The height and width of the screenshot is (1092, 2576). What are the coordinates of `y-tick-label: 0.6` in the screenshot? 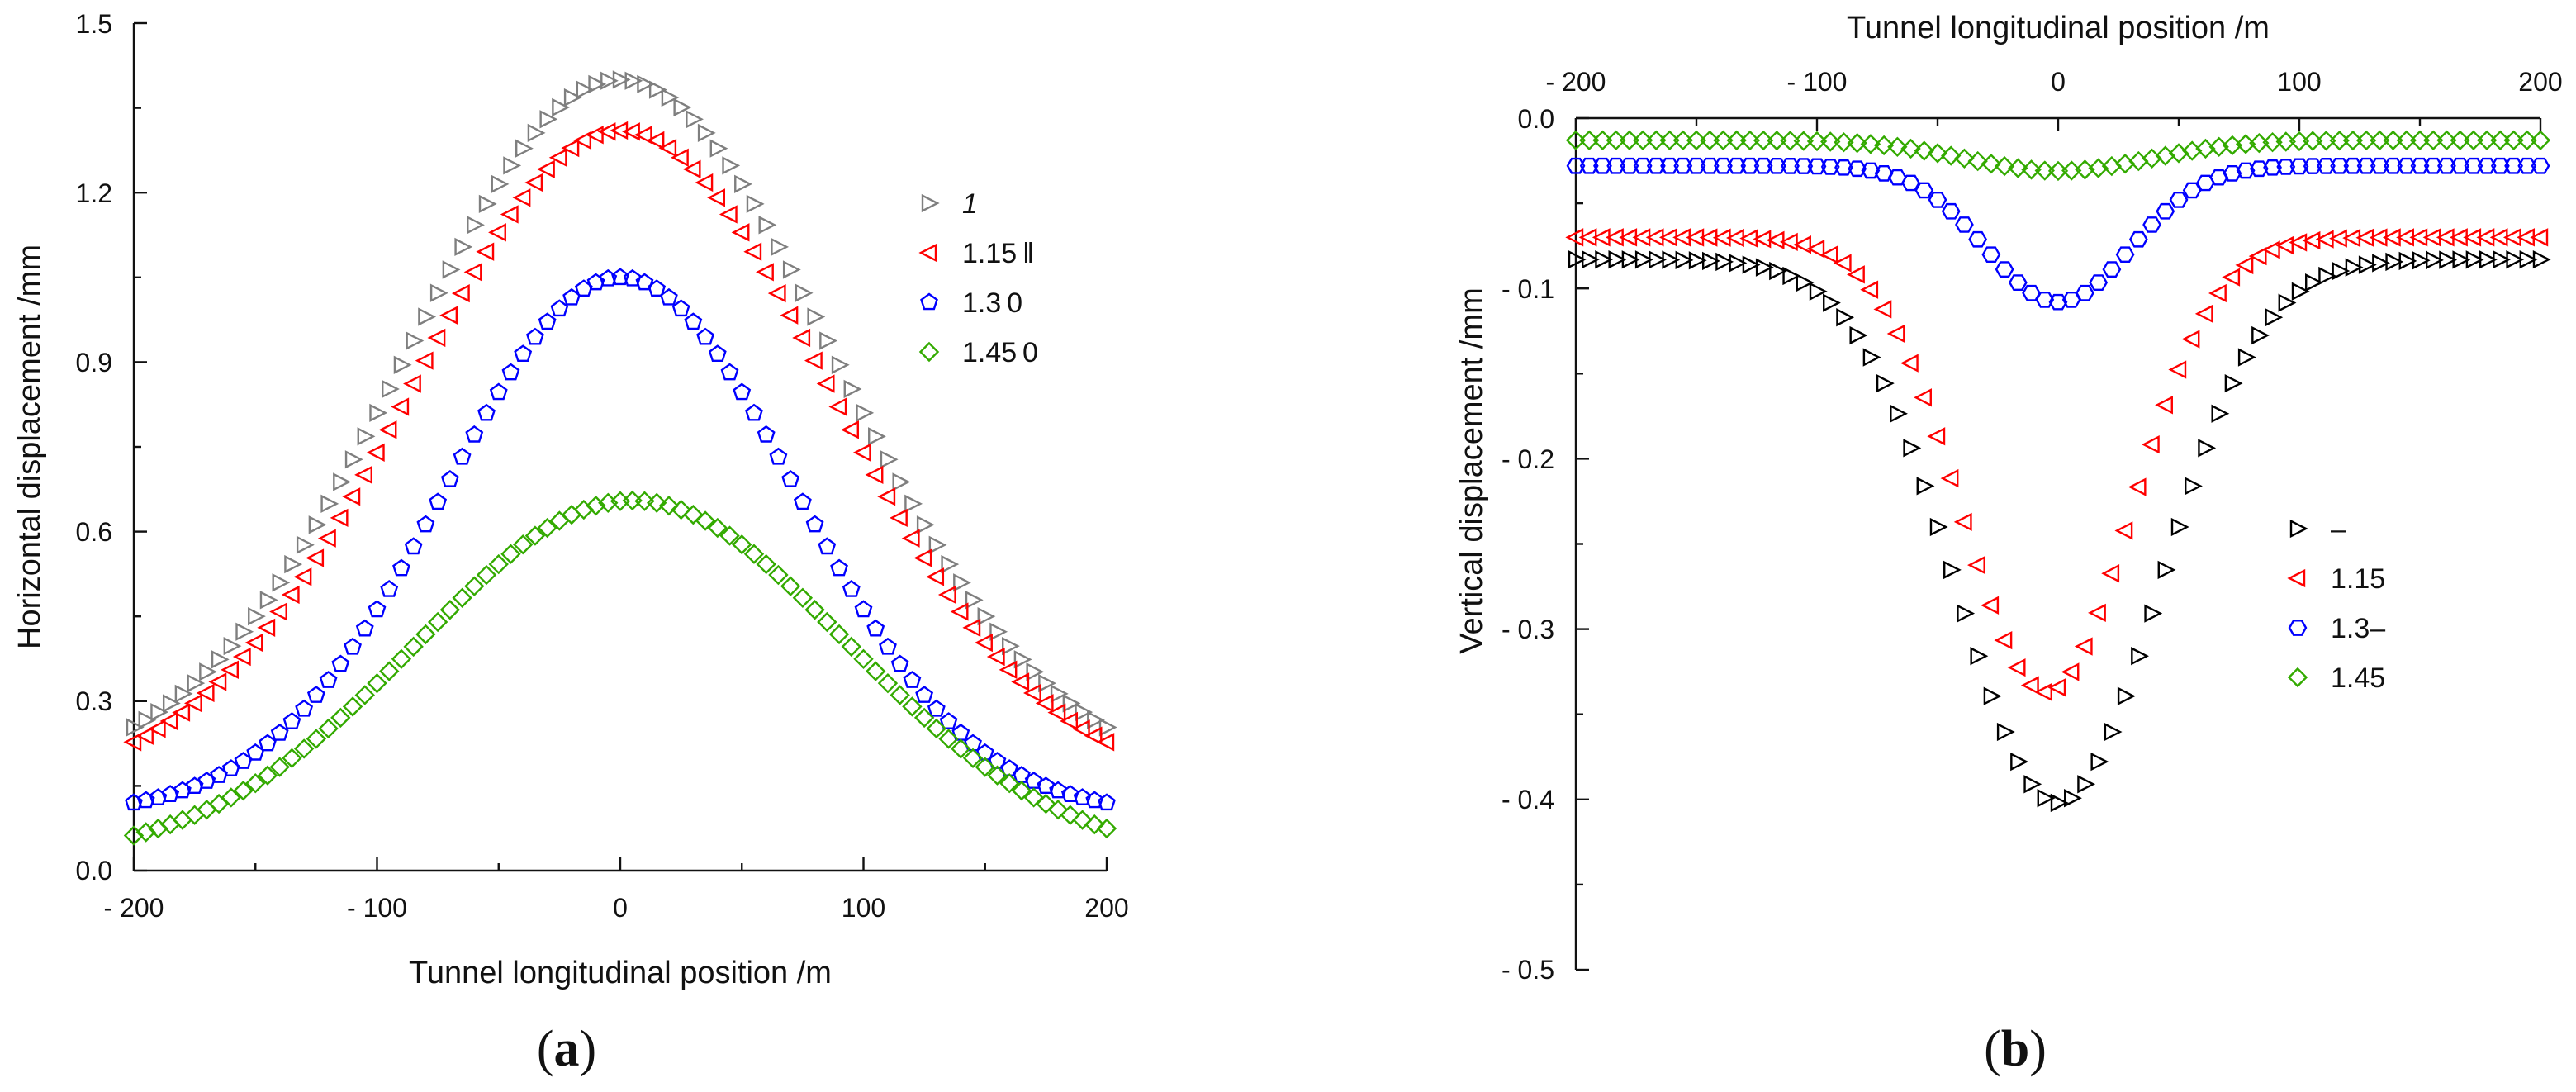 It's located at (94, 532).